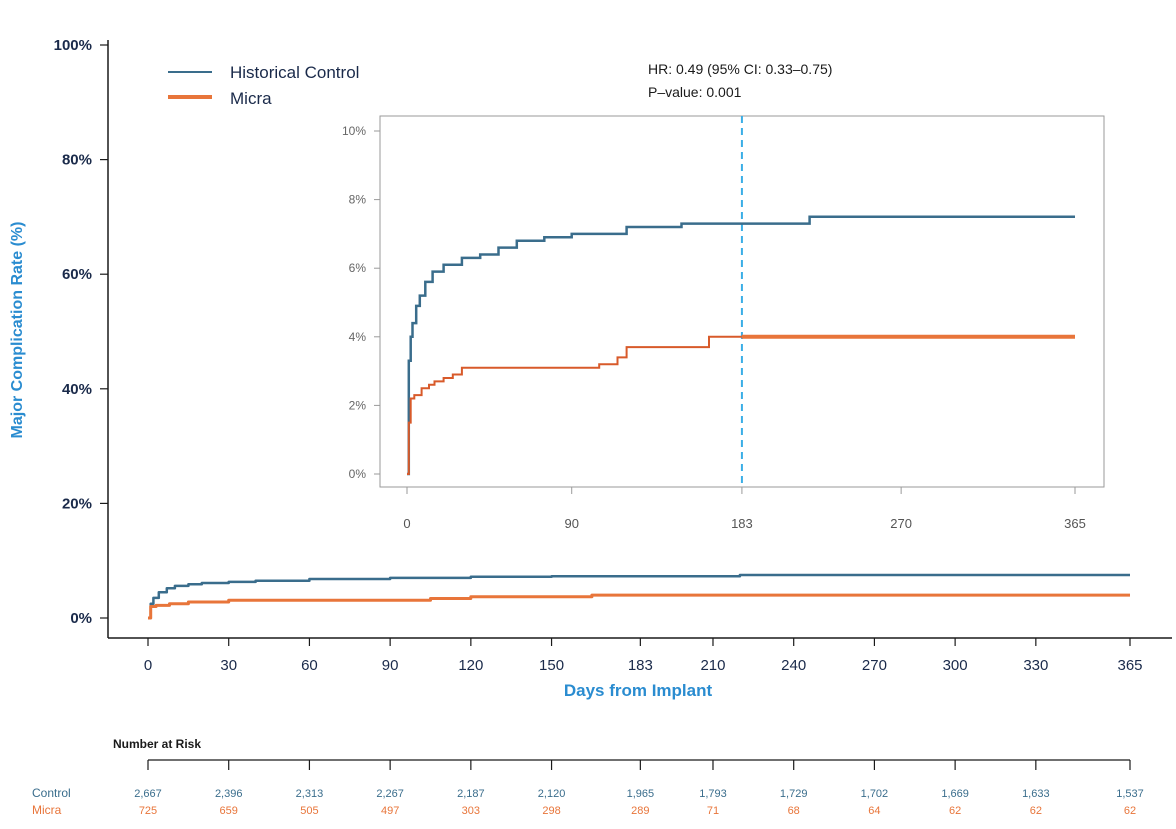 This screenshot has height=829, width=1176. Describe the element at coordinates (358, 268) in the screenshot. I see `inset-y-tick-label: 6%` at that location.